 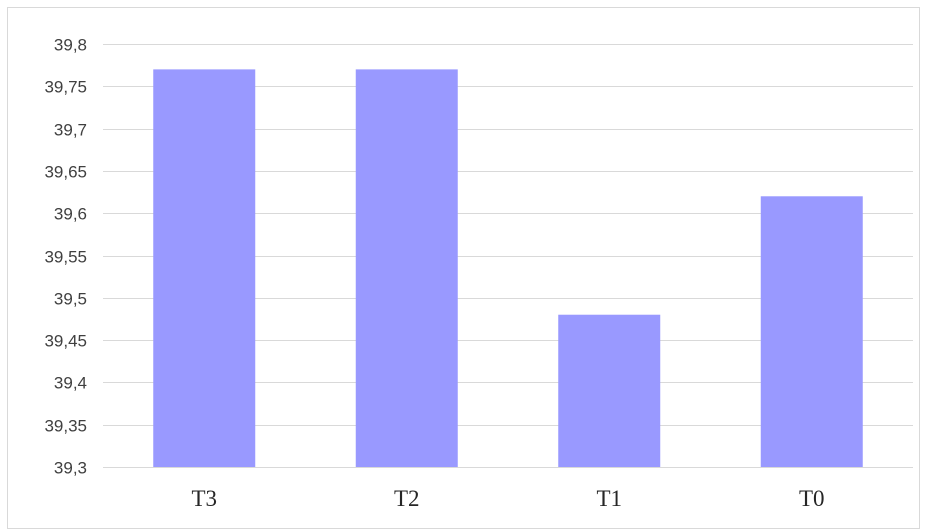 I want to click on y-tick-label: 39,6, so click(x=70, y=214).